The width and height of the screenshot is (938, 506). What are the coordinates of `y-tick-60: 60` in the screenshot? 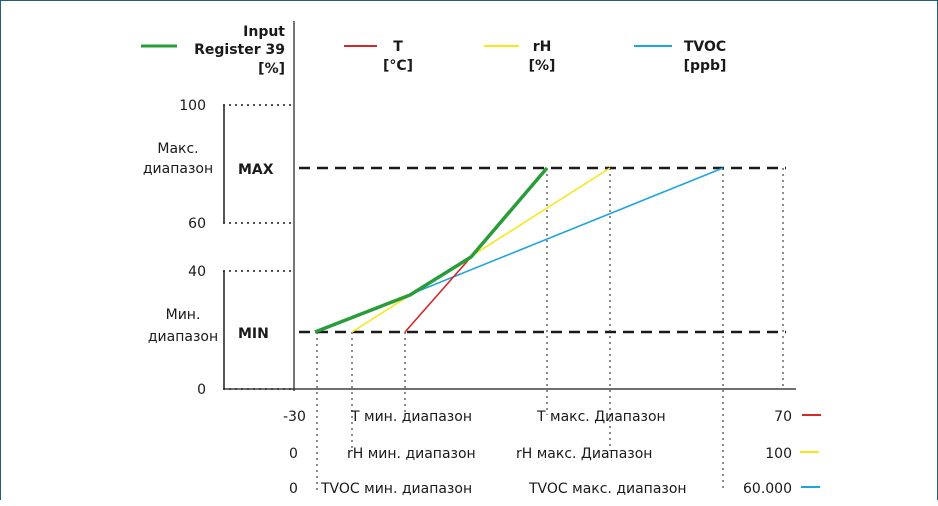 It's located at (197, 224).